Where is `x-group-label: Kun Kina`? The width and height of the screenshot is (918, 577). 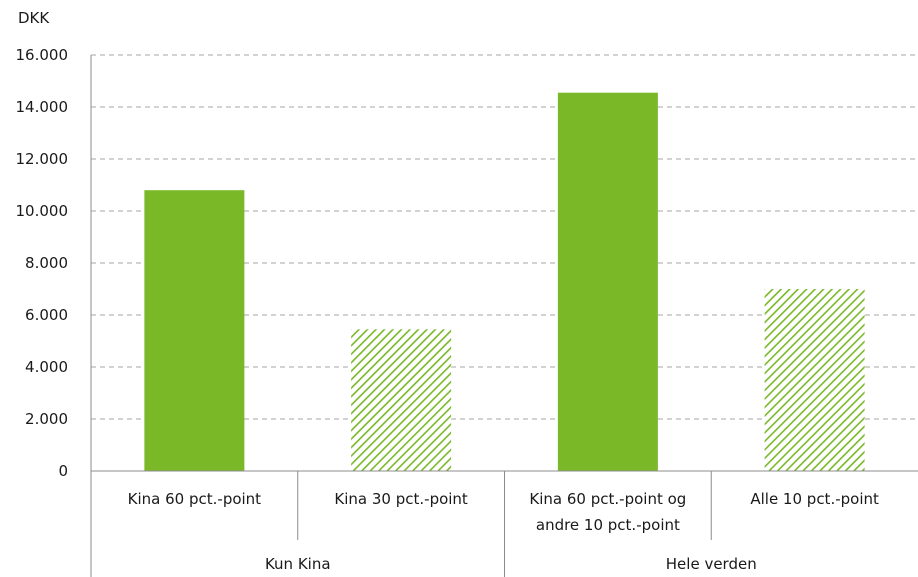 x-group-label: Kun Kina is located at coordinates (298, 564).